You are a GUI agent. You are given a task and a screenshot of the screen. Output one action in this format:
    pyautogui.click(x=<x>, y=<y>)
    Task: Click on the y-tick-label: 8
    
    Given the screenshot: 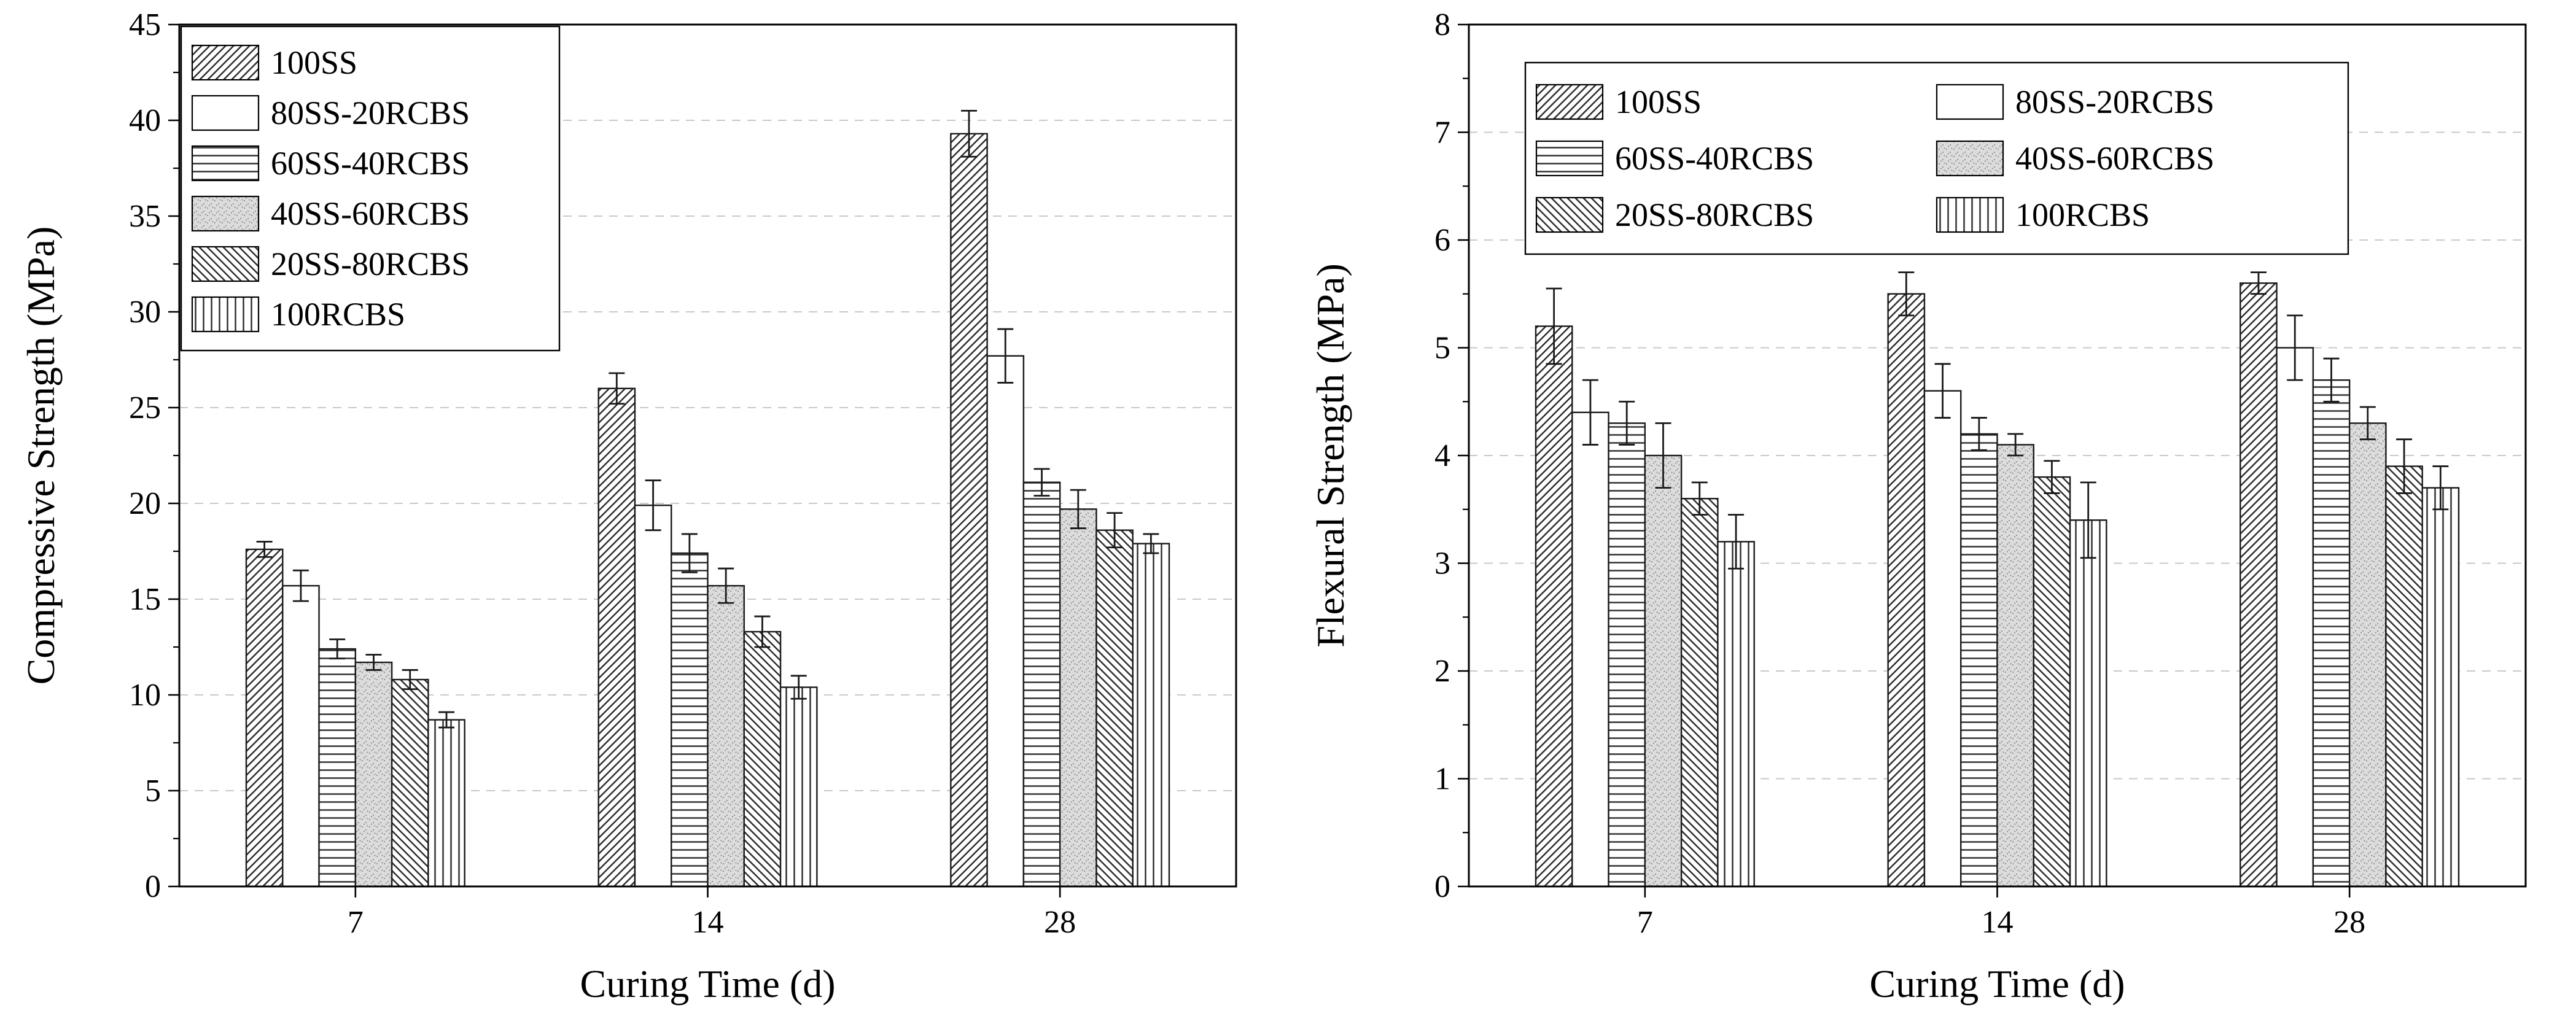 What is the action you would take?
    pyautogui.click(x=1442, y=24)
    